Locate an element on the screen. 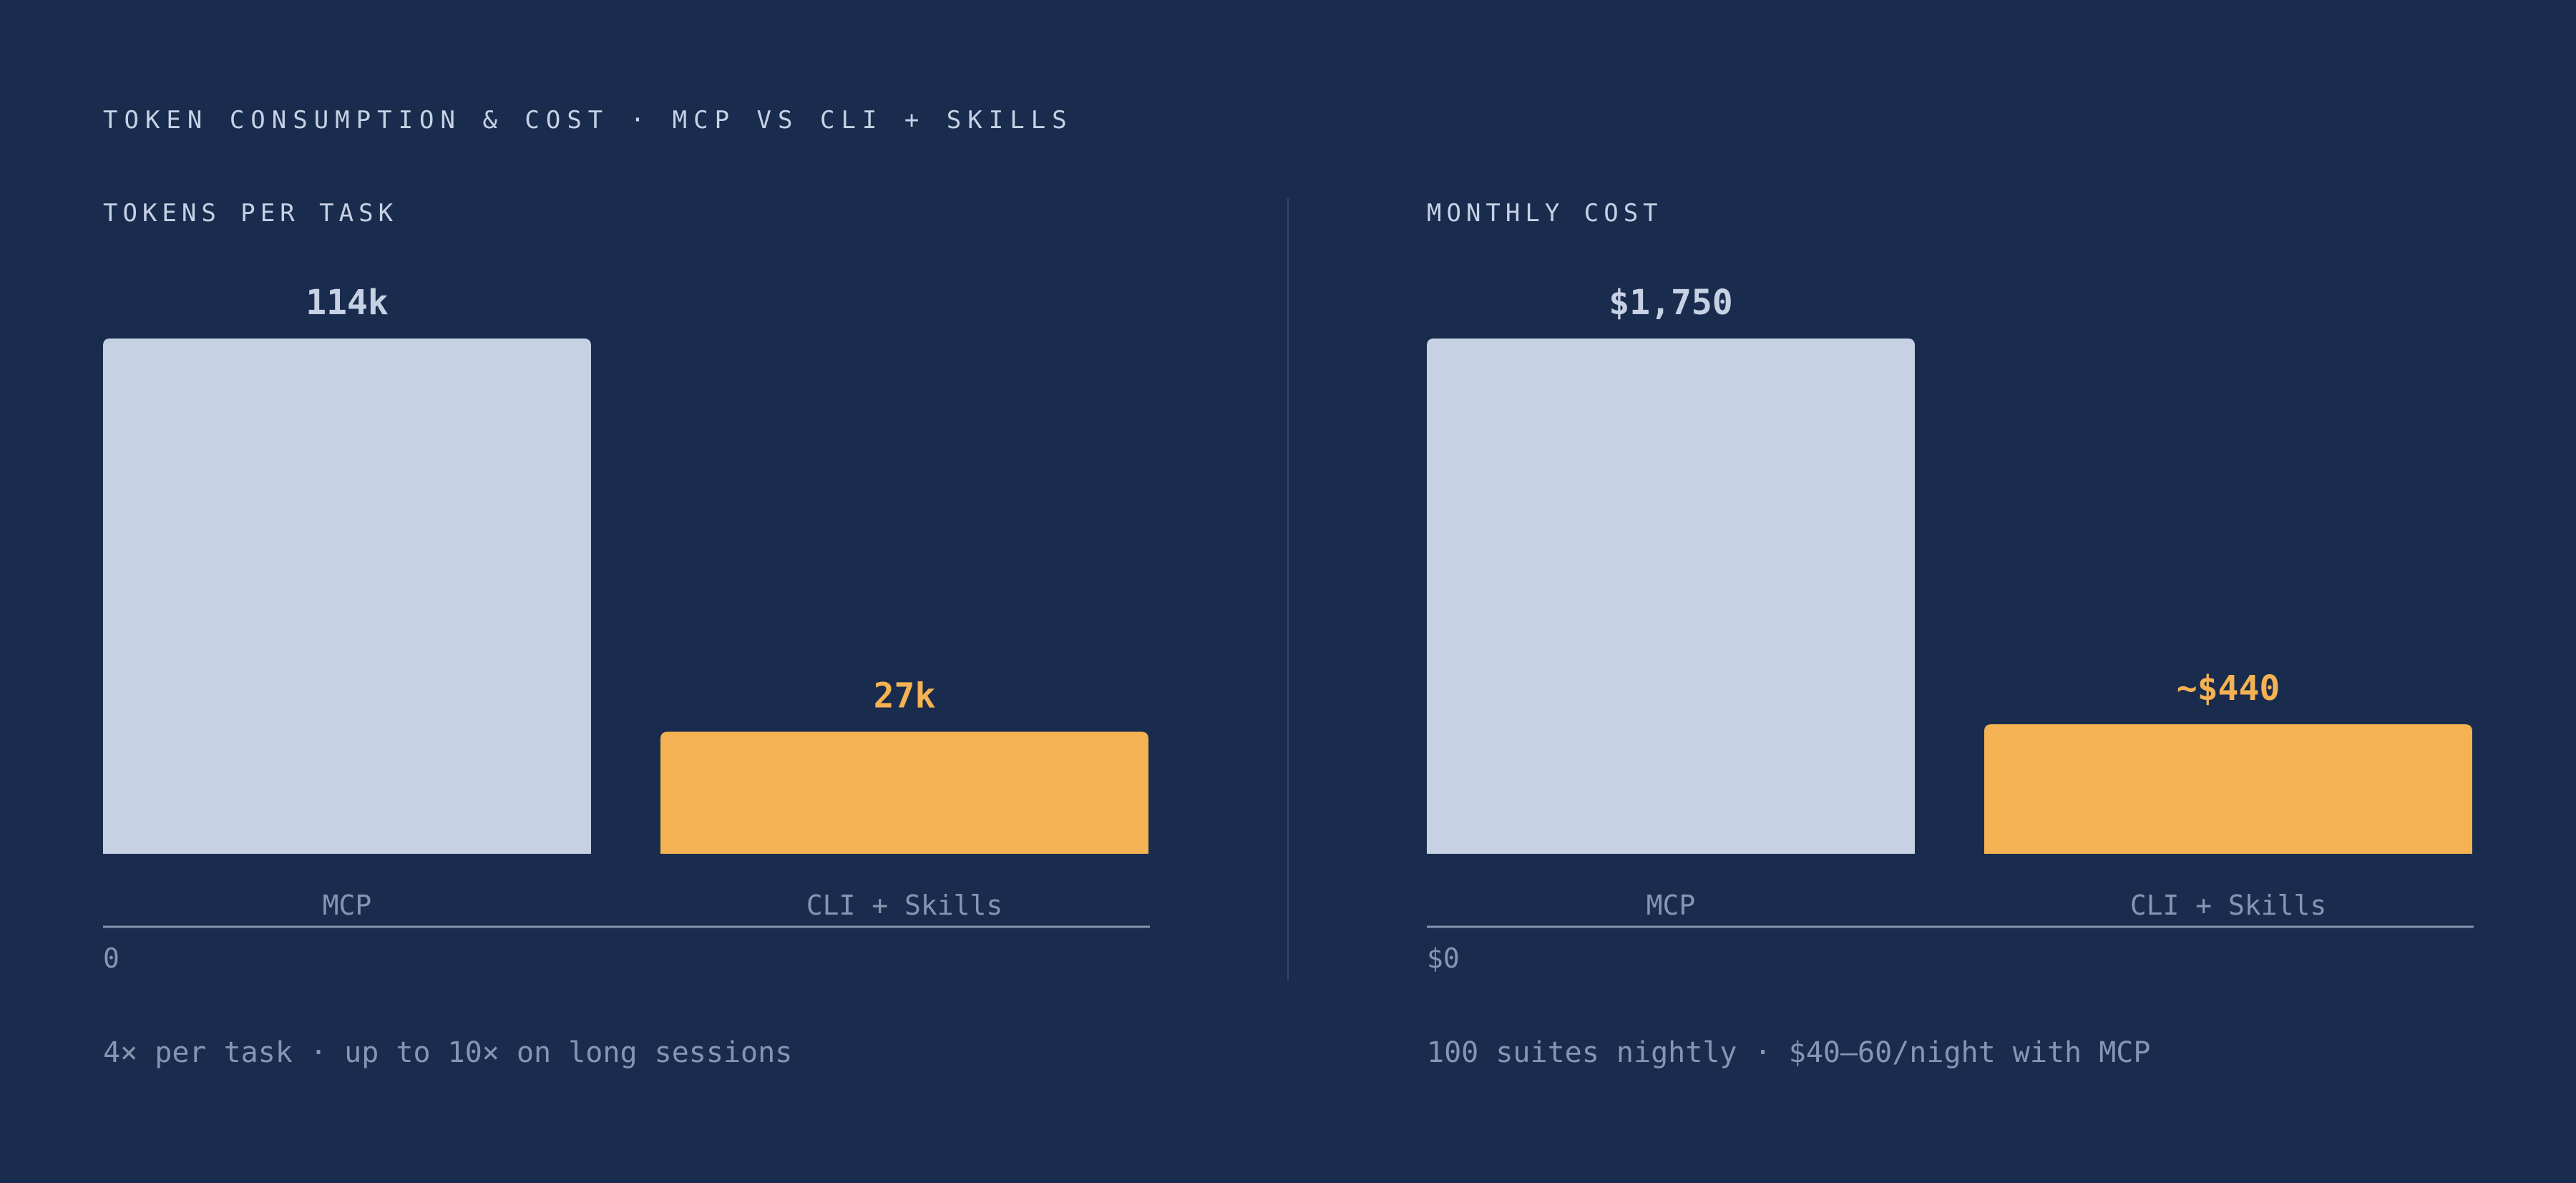  tokens-value-label-mcp: 114k is located at coordinates (347, 303).